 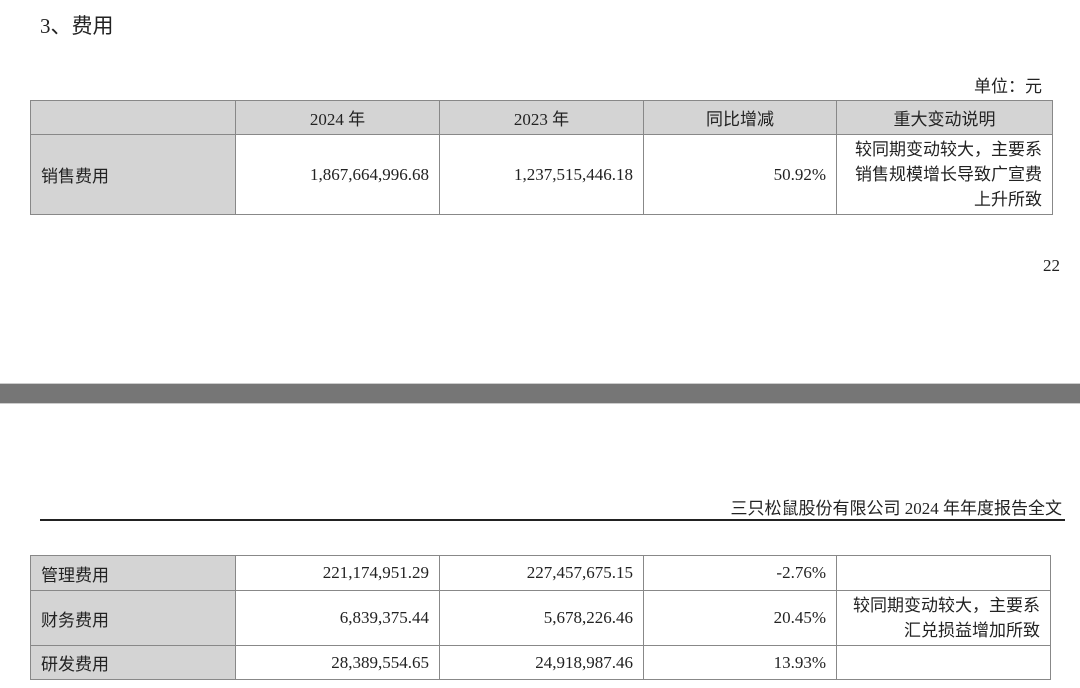 What do you see at coordinates (944, 174) in the screenshot?
I see `change-note: 较同期变动较大，主要系销售规模增长导致广宣费上升所致` at bounding box center [944, 174].